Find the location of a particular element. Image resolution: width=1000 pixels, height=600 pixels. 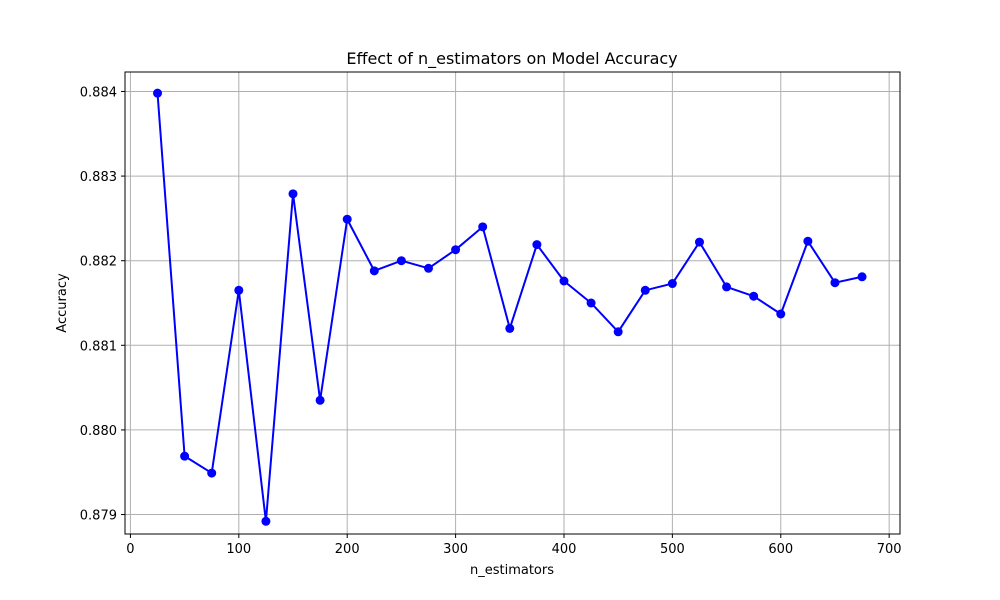

y-tick-label: 0.883 is located at coordinates (98, 177).